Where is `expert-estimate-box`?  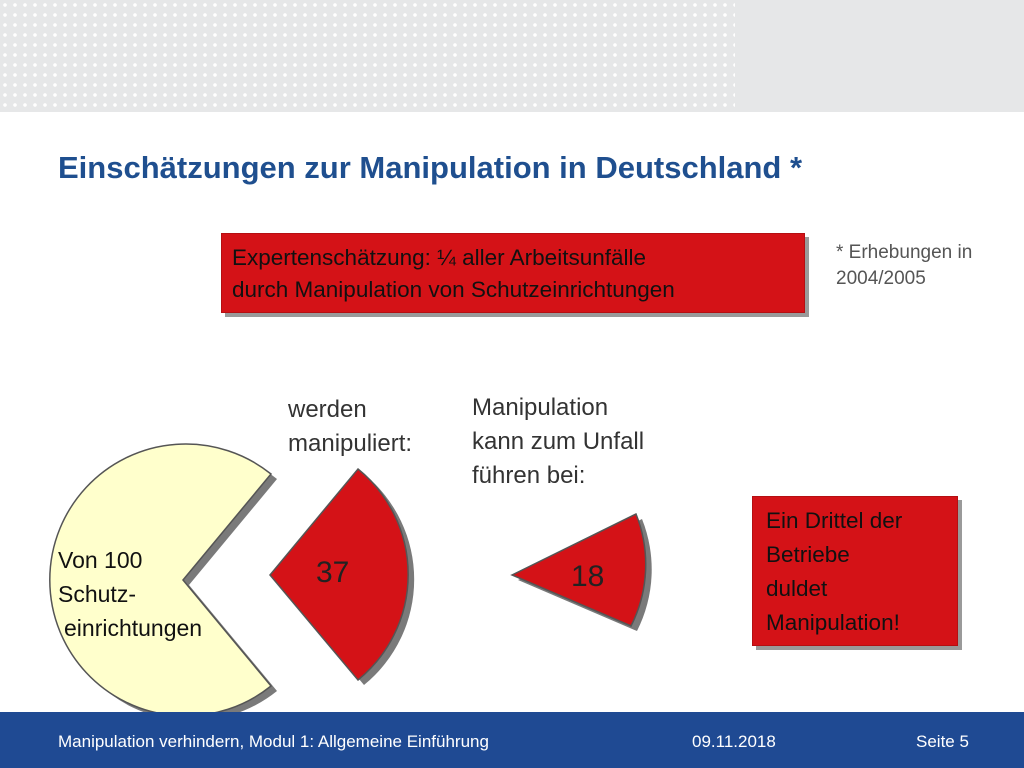 expert-estimate-box is located at coordinates (513, 273).